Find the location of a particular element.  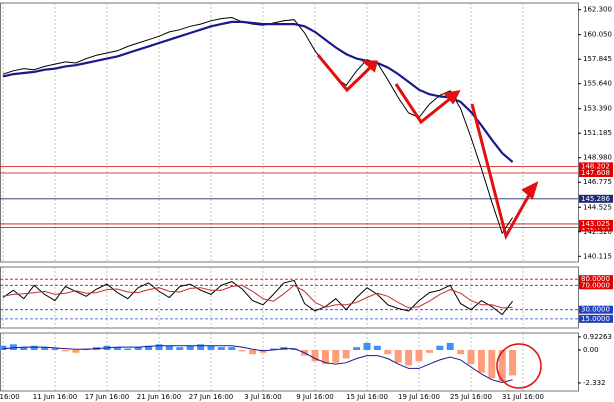

x-tick-label: 3 Jul 16:00 is located at coordinates (263, 397).